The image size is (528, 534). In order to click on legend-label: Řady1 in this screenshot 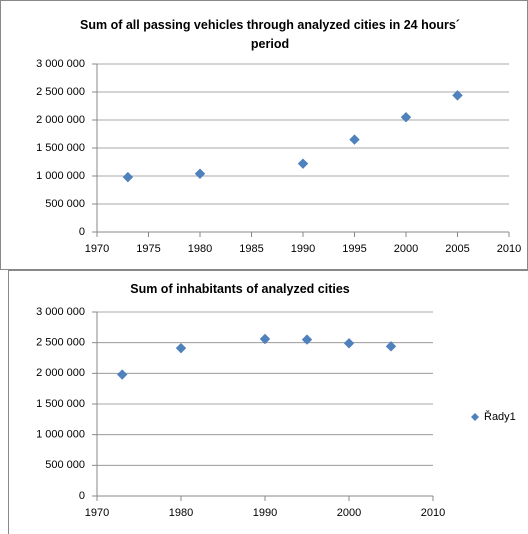, I will do `click(500, 416)`.